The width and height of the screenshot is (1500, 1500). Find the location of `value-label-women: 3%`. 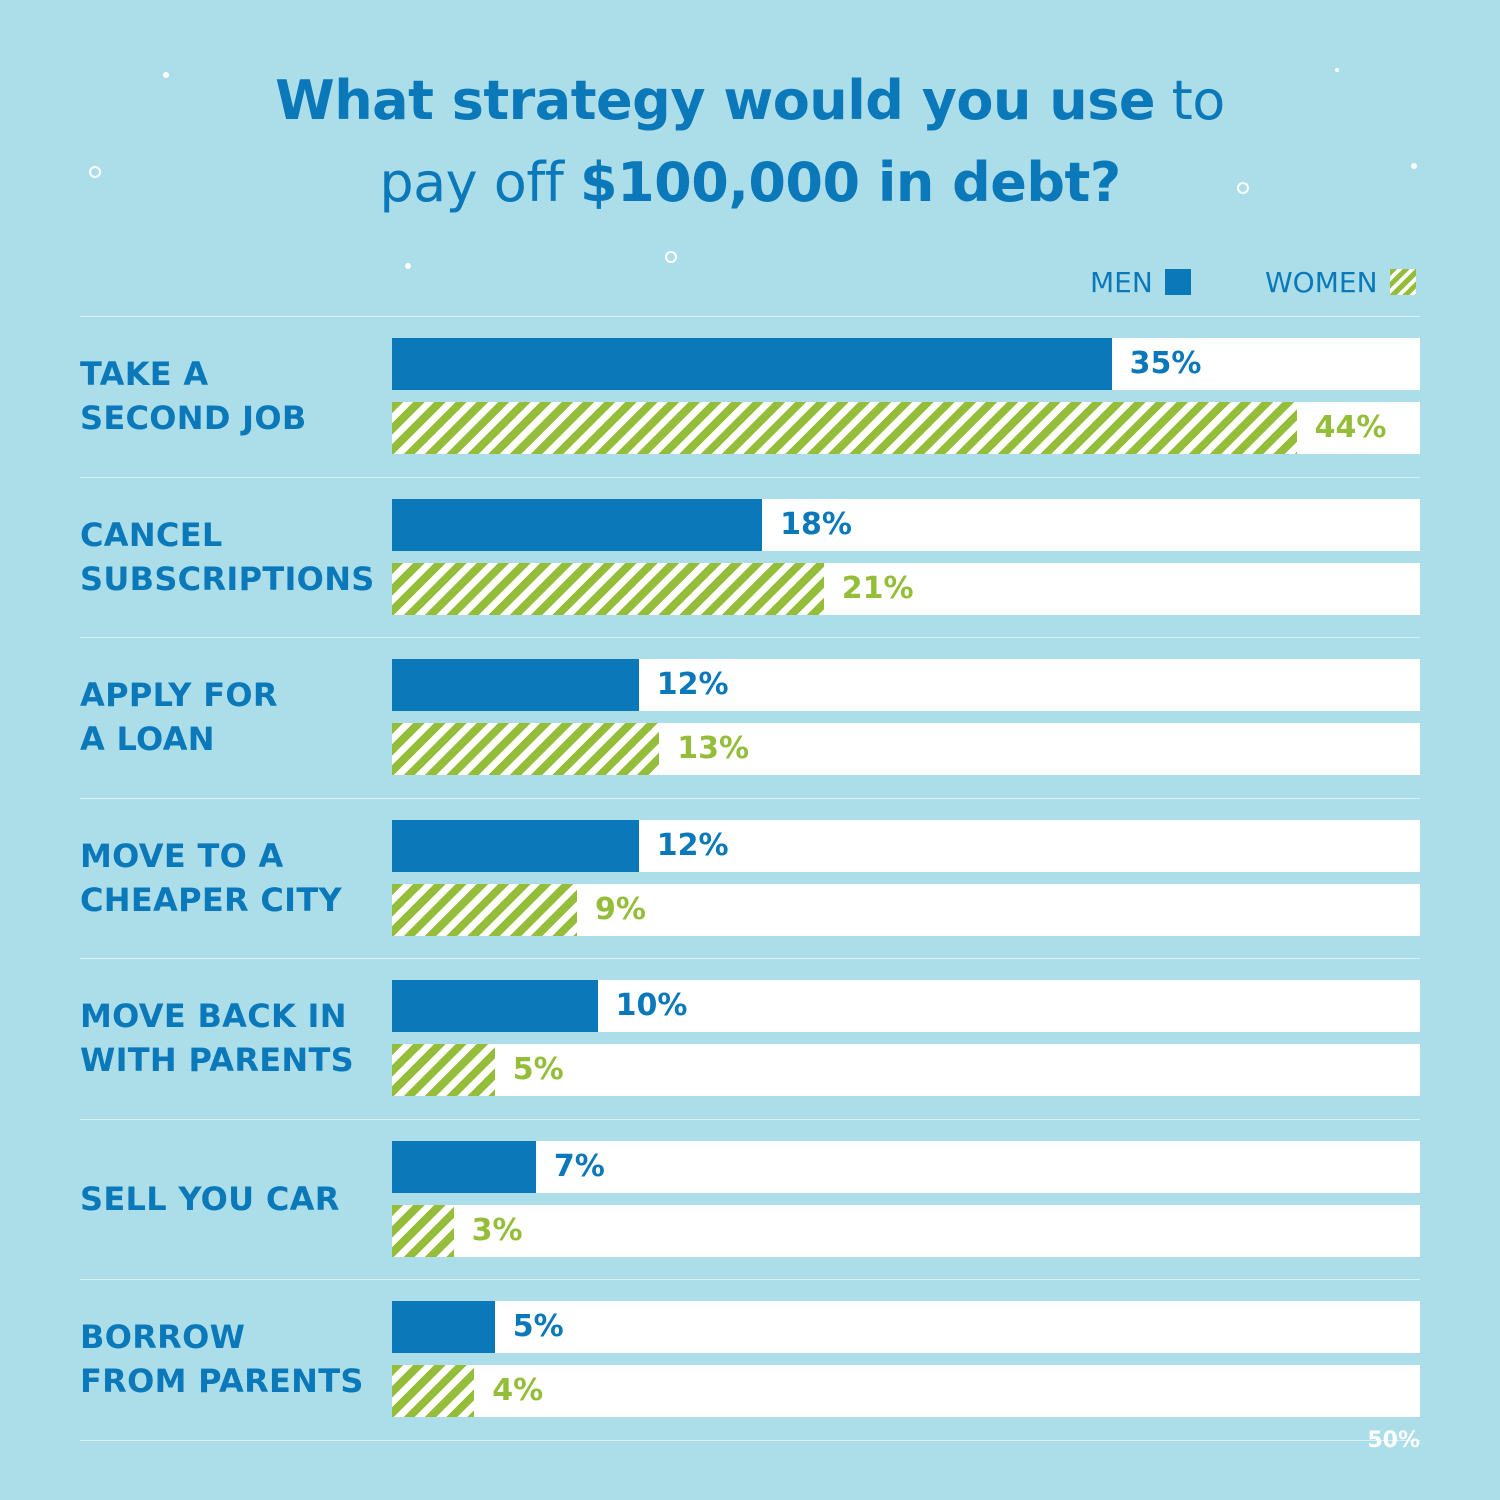

value-label-women: 3% is located at coordinates (497, 1230).